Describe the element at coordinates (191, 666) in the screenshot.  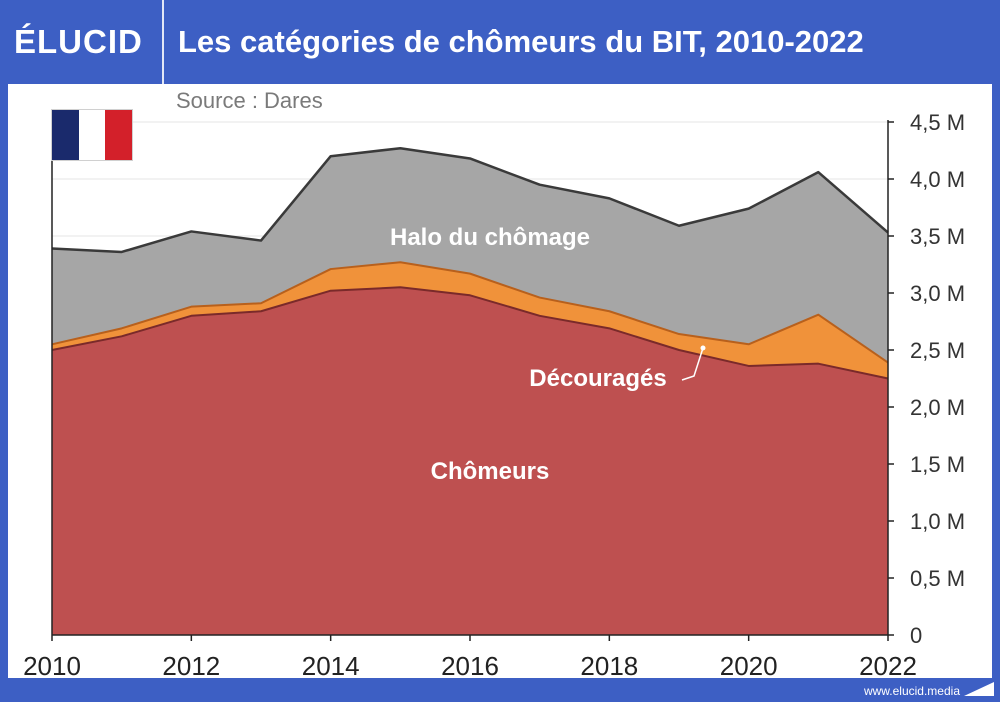
I see `x-tick-label-1: 2012` at that location.